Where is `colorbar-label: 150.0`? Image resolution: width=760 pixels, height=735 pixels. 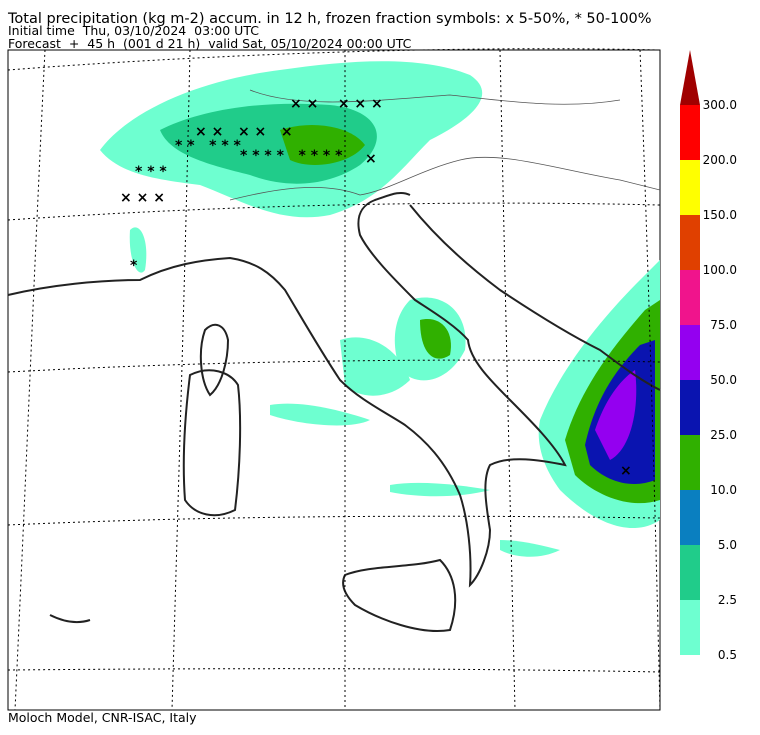
colorbar-label: 150.0 is located at coordinates (720, 215).